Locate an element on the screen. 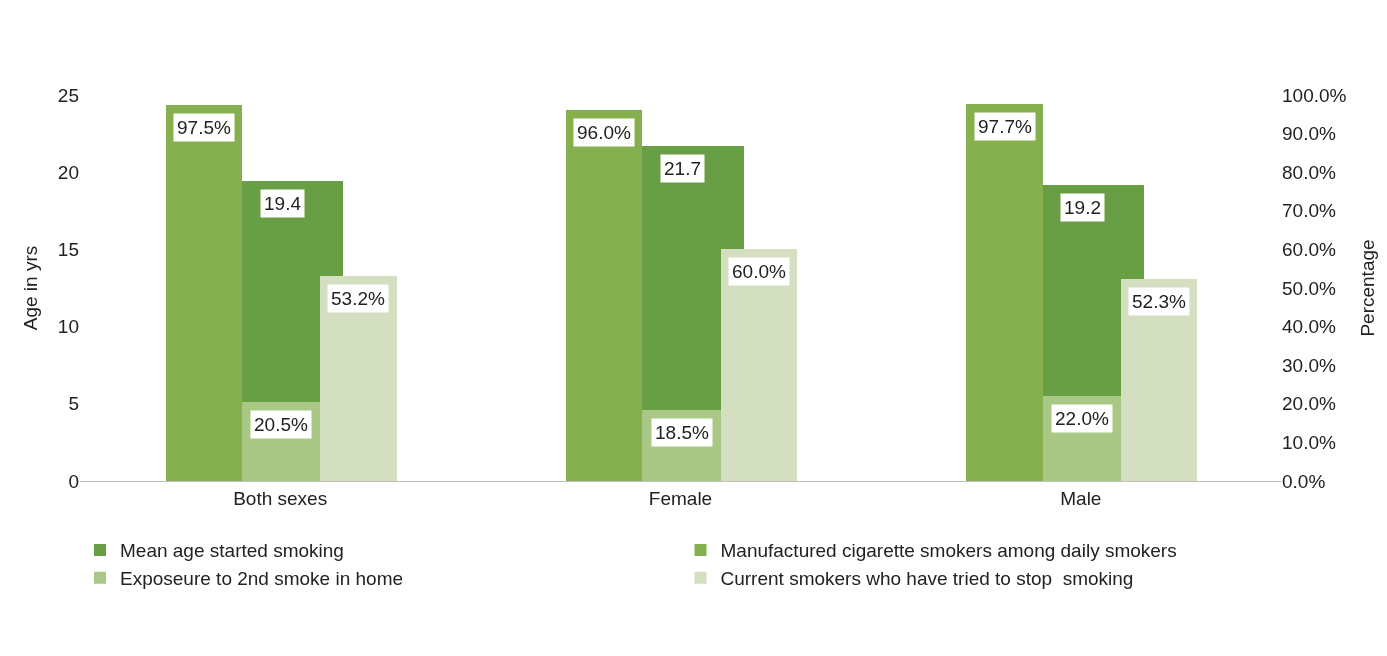 The image size is (1387, 656). y2-tick-label: 60.0% is located at coordinates (1309, 250).